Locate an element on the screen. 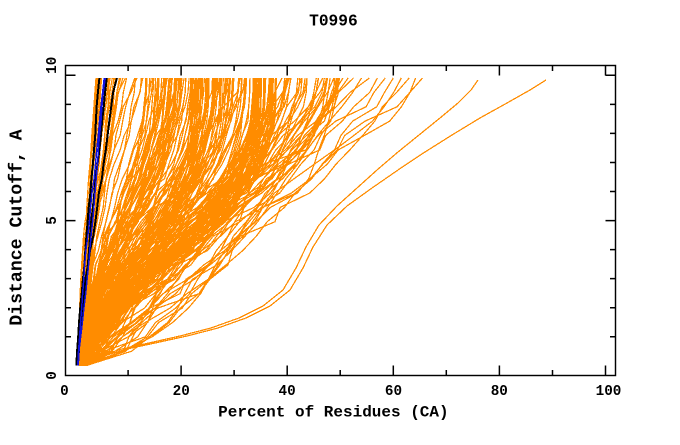 This screenshot has width=680, height=445. svg-text: 80 is located at coordinates (499, 392).